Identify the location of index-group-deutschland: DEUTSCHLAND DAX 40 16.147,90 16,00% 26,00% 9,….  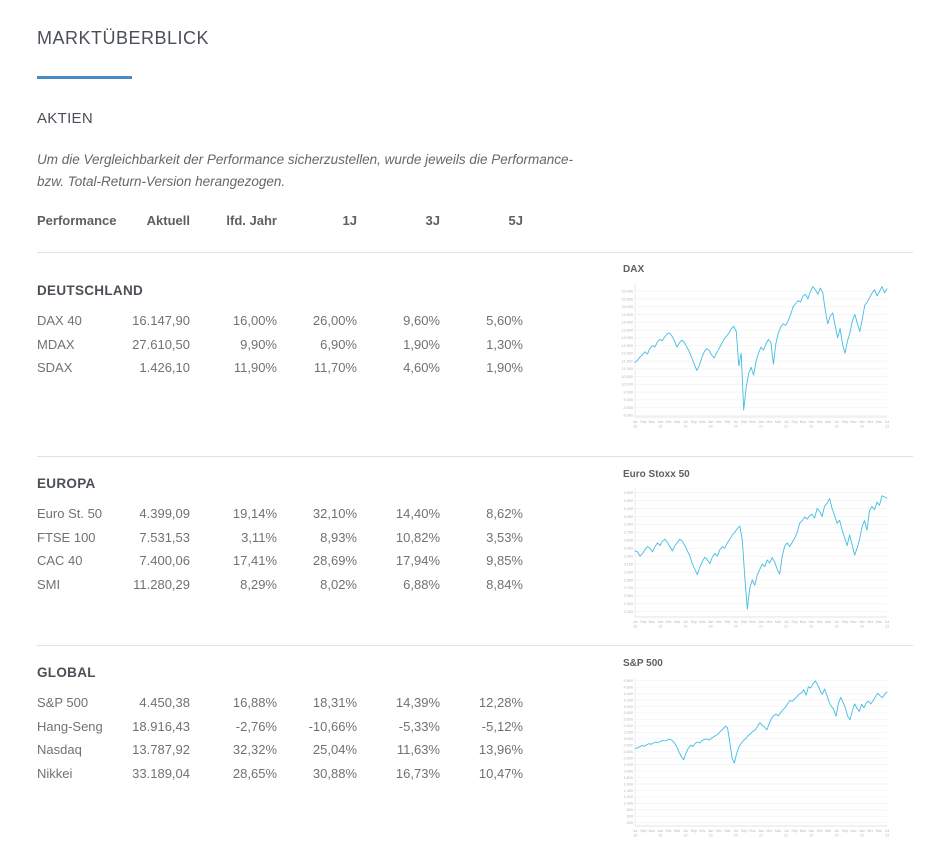
(280, 331).